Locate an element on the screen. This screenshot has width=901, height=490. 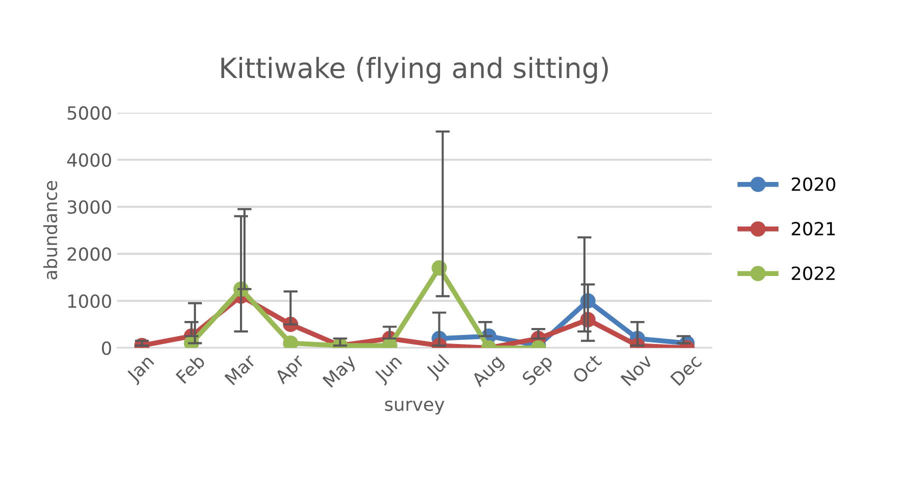
x-tick-label: Aug is located at coordinates (488, 372).